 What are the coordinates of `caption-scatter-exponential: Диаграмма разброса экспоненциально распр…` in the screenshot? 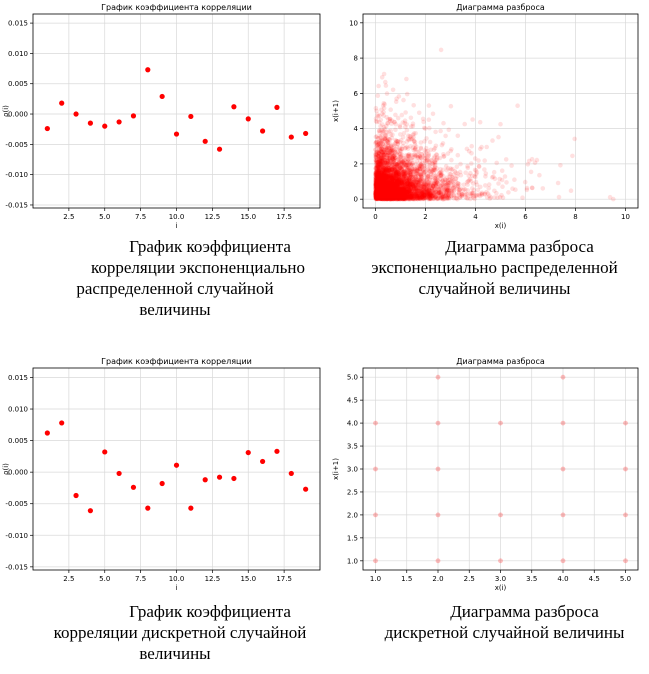 It's located at (494, 267).